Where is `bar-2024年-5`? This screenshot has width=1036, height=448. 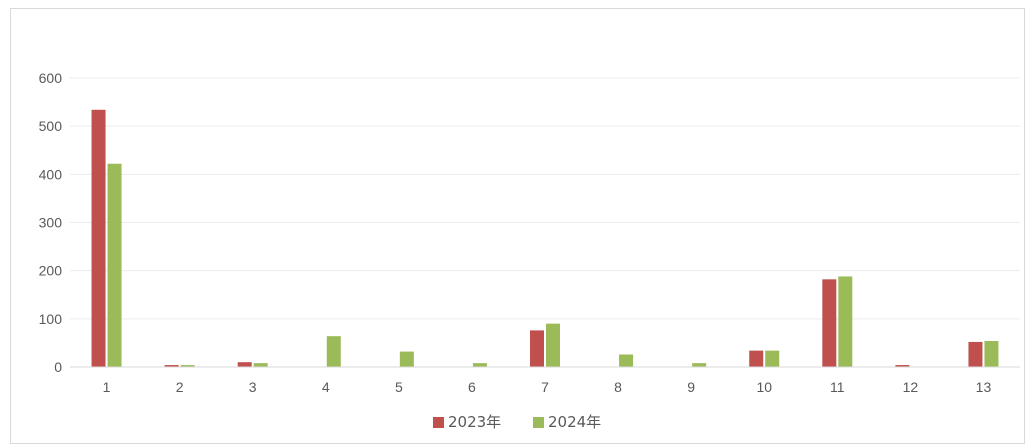 bar-2024年-5 is located at coordinates (406, 359).